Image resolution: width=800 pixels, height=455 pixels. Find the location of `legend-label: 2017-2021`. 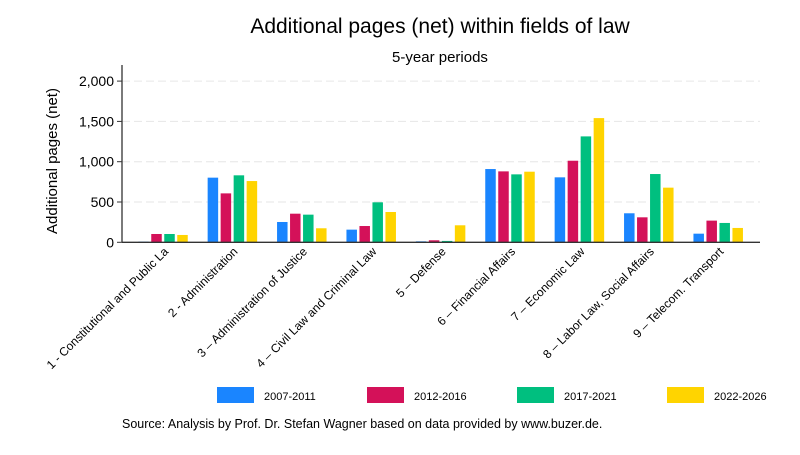

legend-label: 2017-2021 is located at coordinates (590, 397).